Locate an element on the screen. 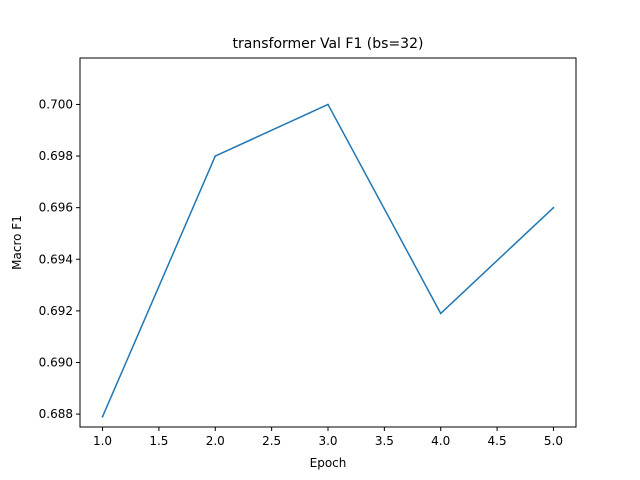  x-tick-label: 3.5 is located at coordinates (384, 441).